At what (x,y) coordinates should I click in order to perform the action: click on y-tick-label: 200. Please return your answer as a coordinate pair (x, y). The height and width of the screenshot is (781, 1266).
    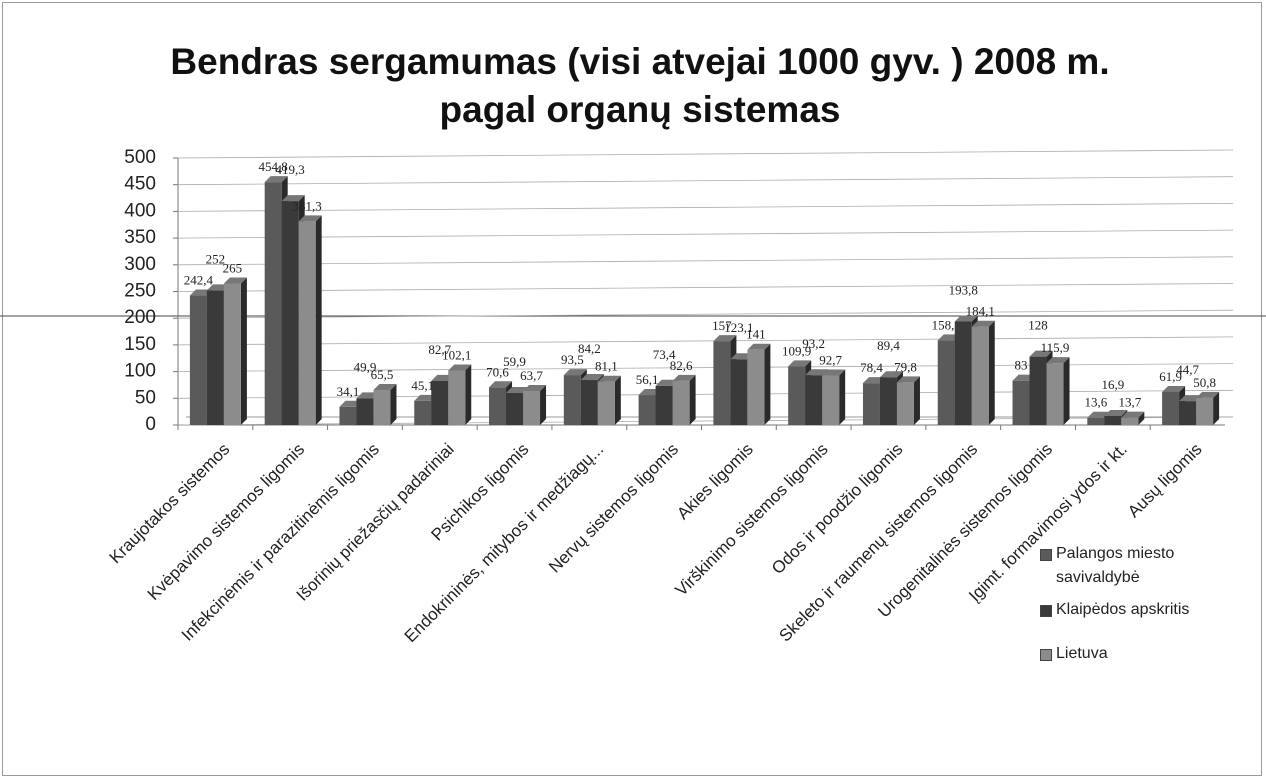
    Looking at the image, I should click on (140, 317).